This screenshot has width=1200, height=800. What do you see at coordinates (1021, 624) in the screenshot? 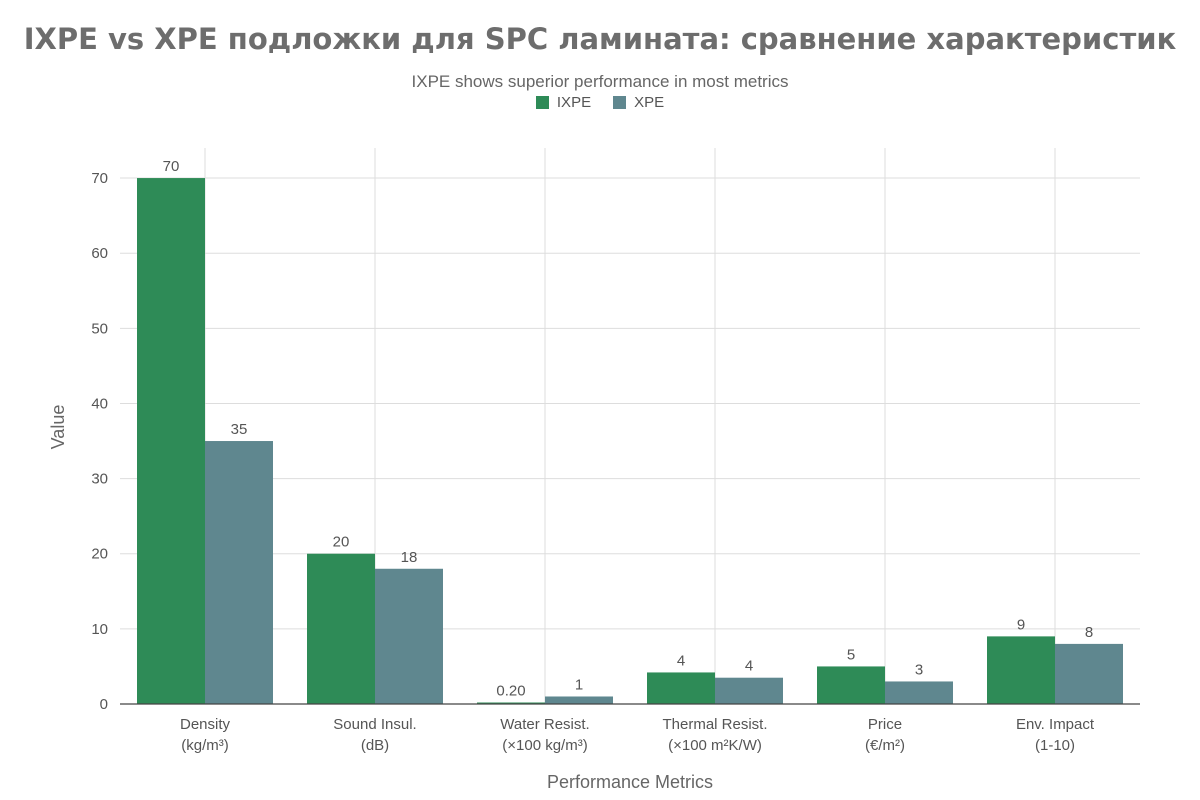
I see `value-label-ixpe-5: 9` at bounding box center [1021, 624].